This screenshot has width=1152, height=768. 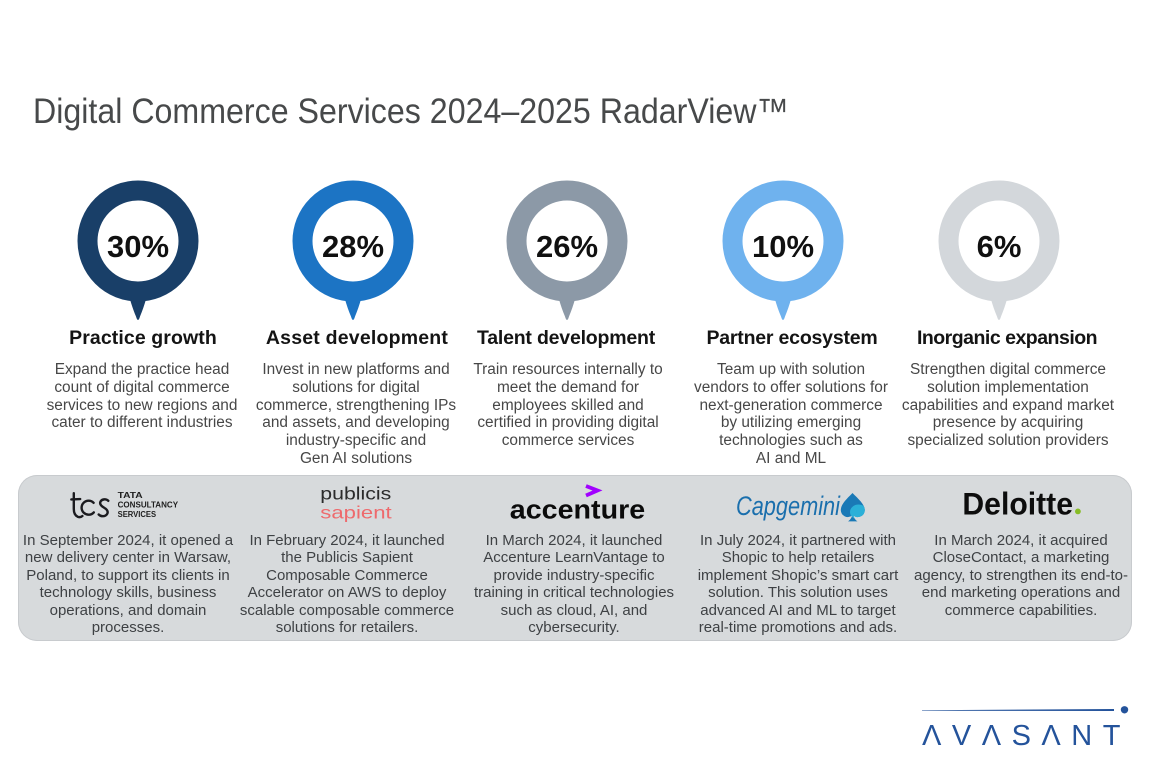 What do you see at coordinates (137, 514) in the screenshot?
I see `svg-text: SERVICES` at bounding box center [137, 514].